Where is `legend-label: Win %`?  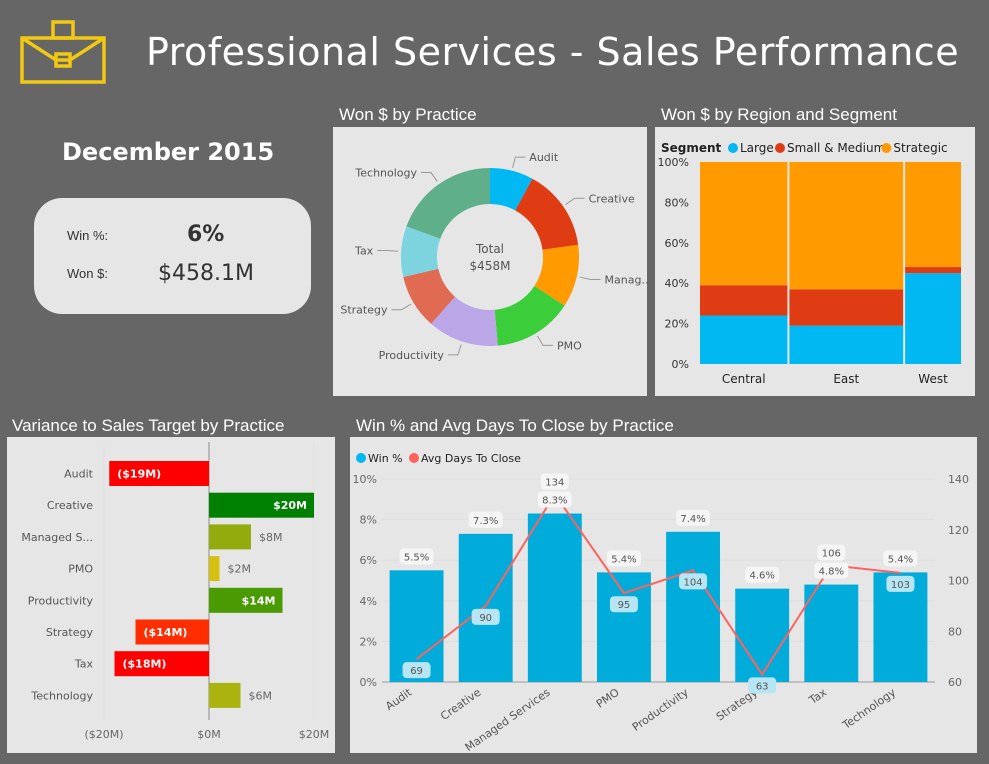 legend-label: Win % is located at coordinates (385, 458).